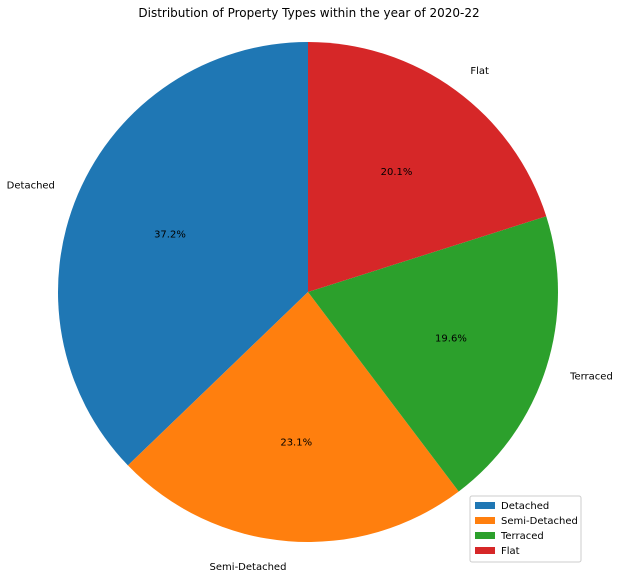 The height and width of the screenshot is (578, 618). Describe the element at coordinates (248, 567) in the screenshot. I see `slice-label-semi-detached: Semi-Detached` at that location.